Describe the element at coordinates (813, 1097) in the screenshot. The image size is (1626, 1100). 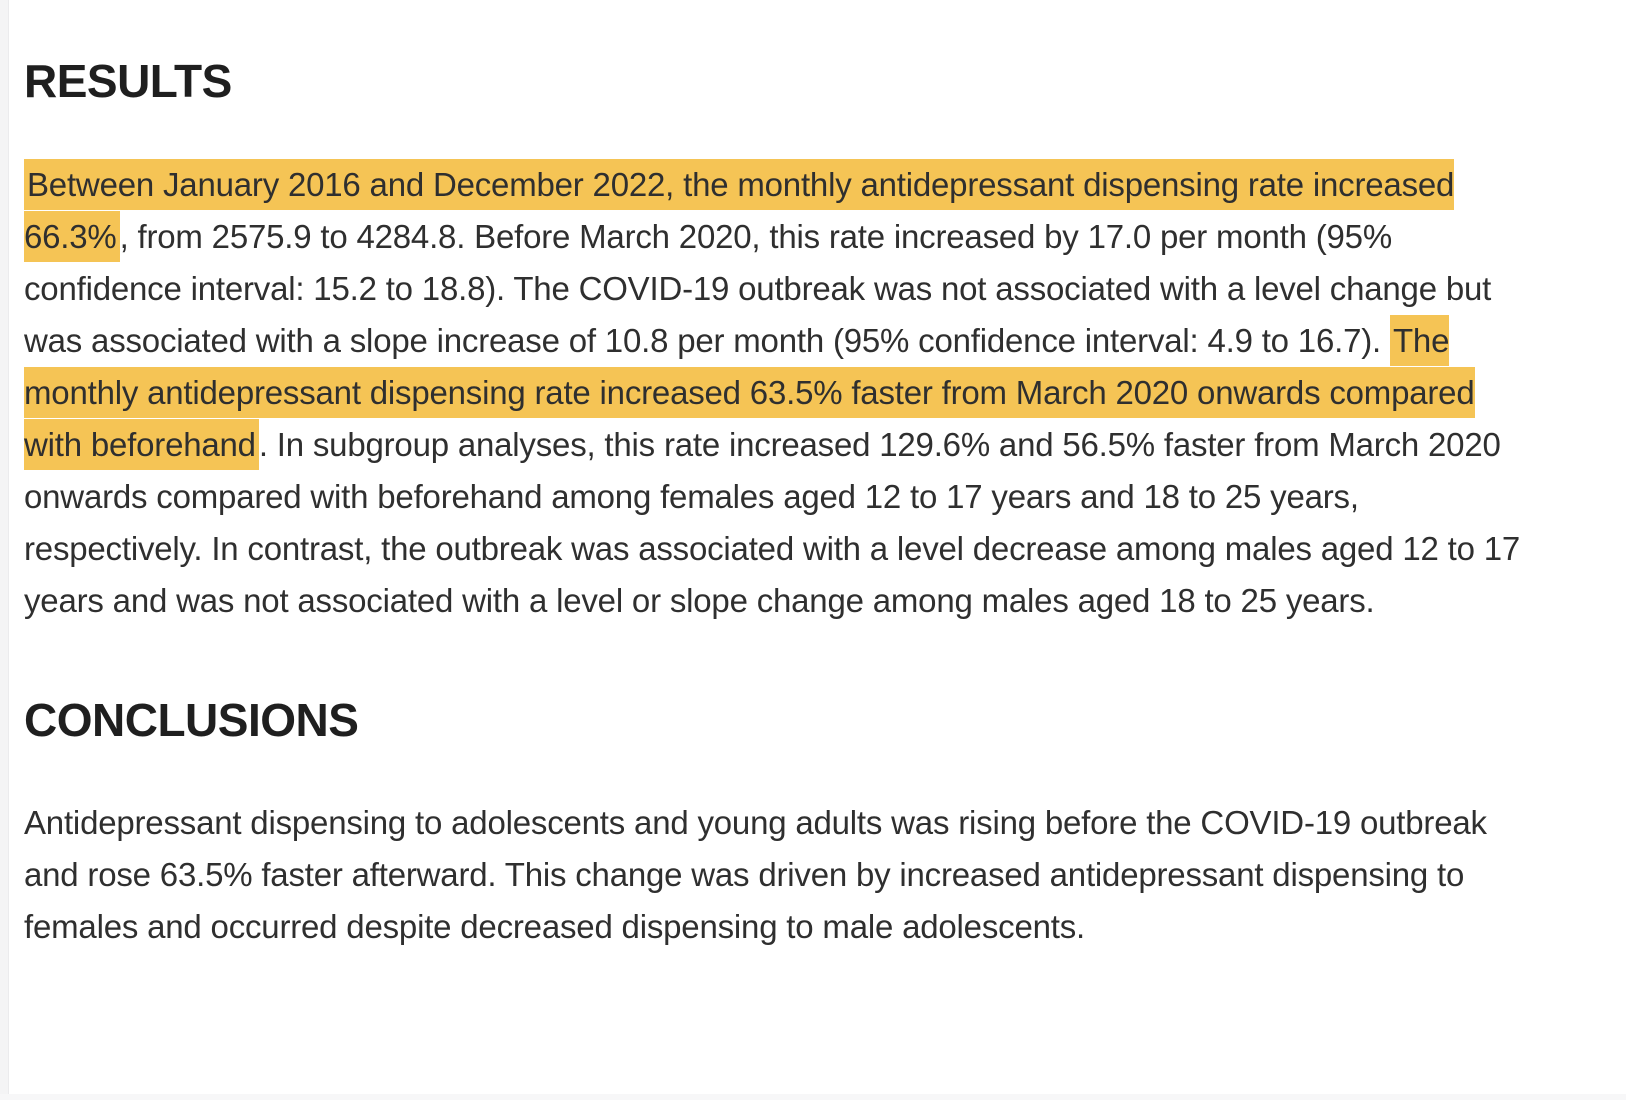
I see `page-edge-bottom` at that location.